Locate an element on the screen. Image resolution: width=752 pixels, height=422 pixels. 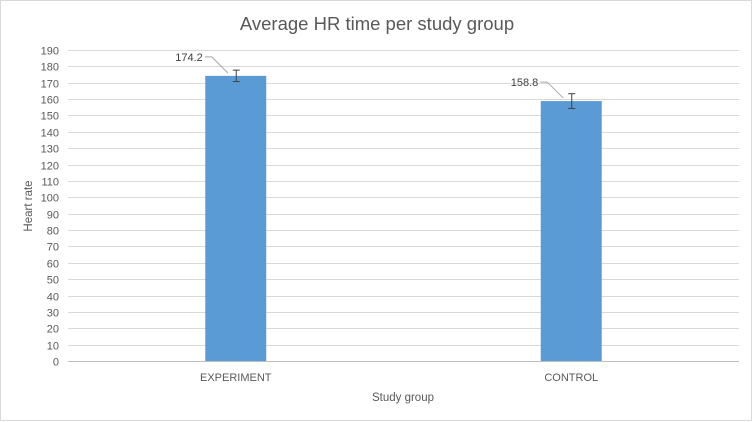
y-tick-label: 20 is located at coordinates (53, 330).